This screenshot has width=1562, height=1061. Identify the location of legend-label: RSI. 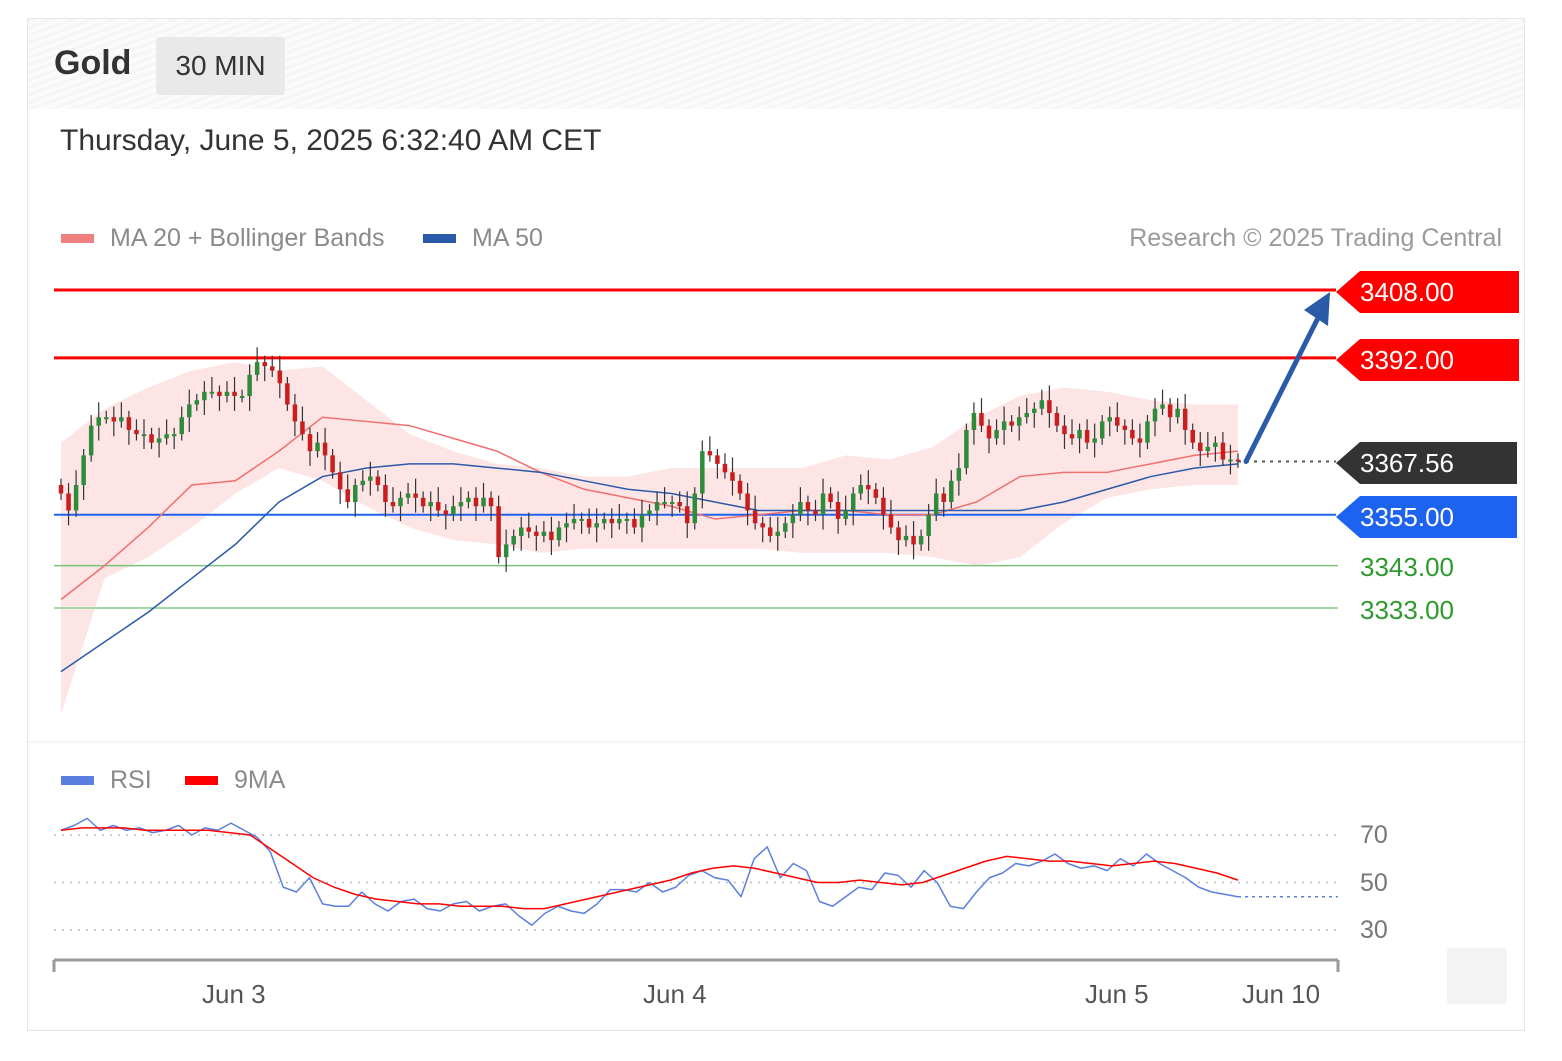
(131, 780).